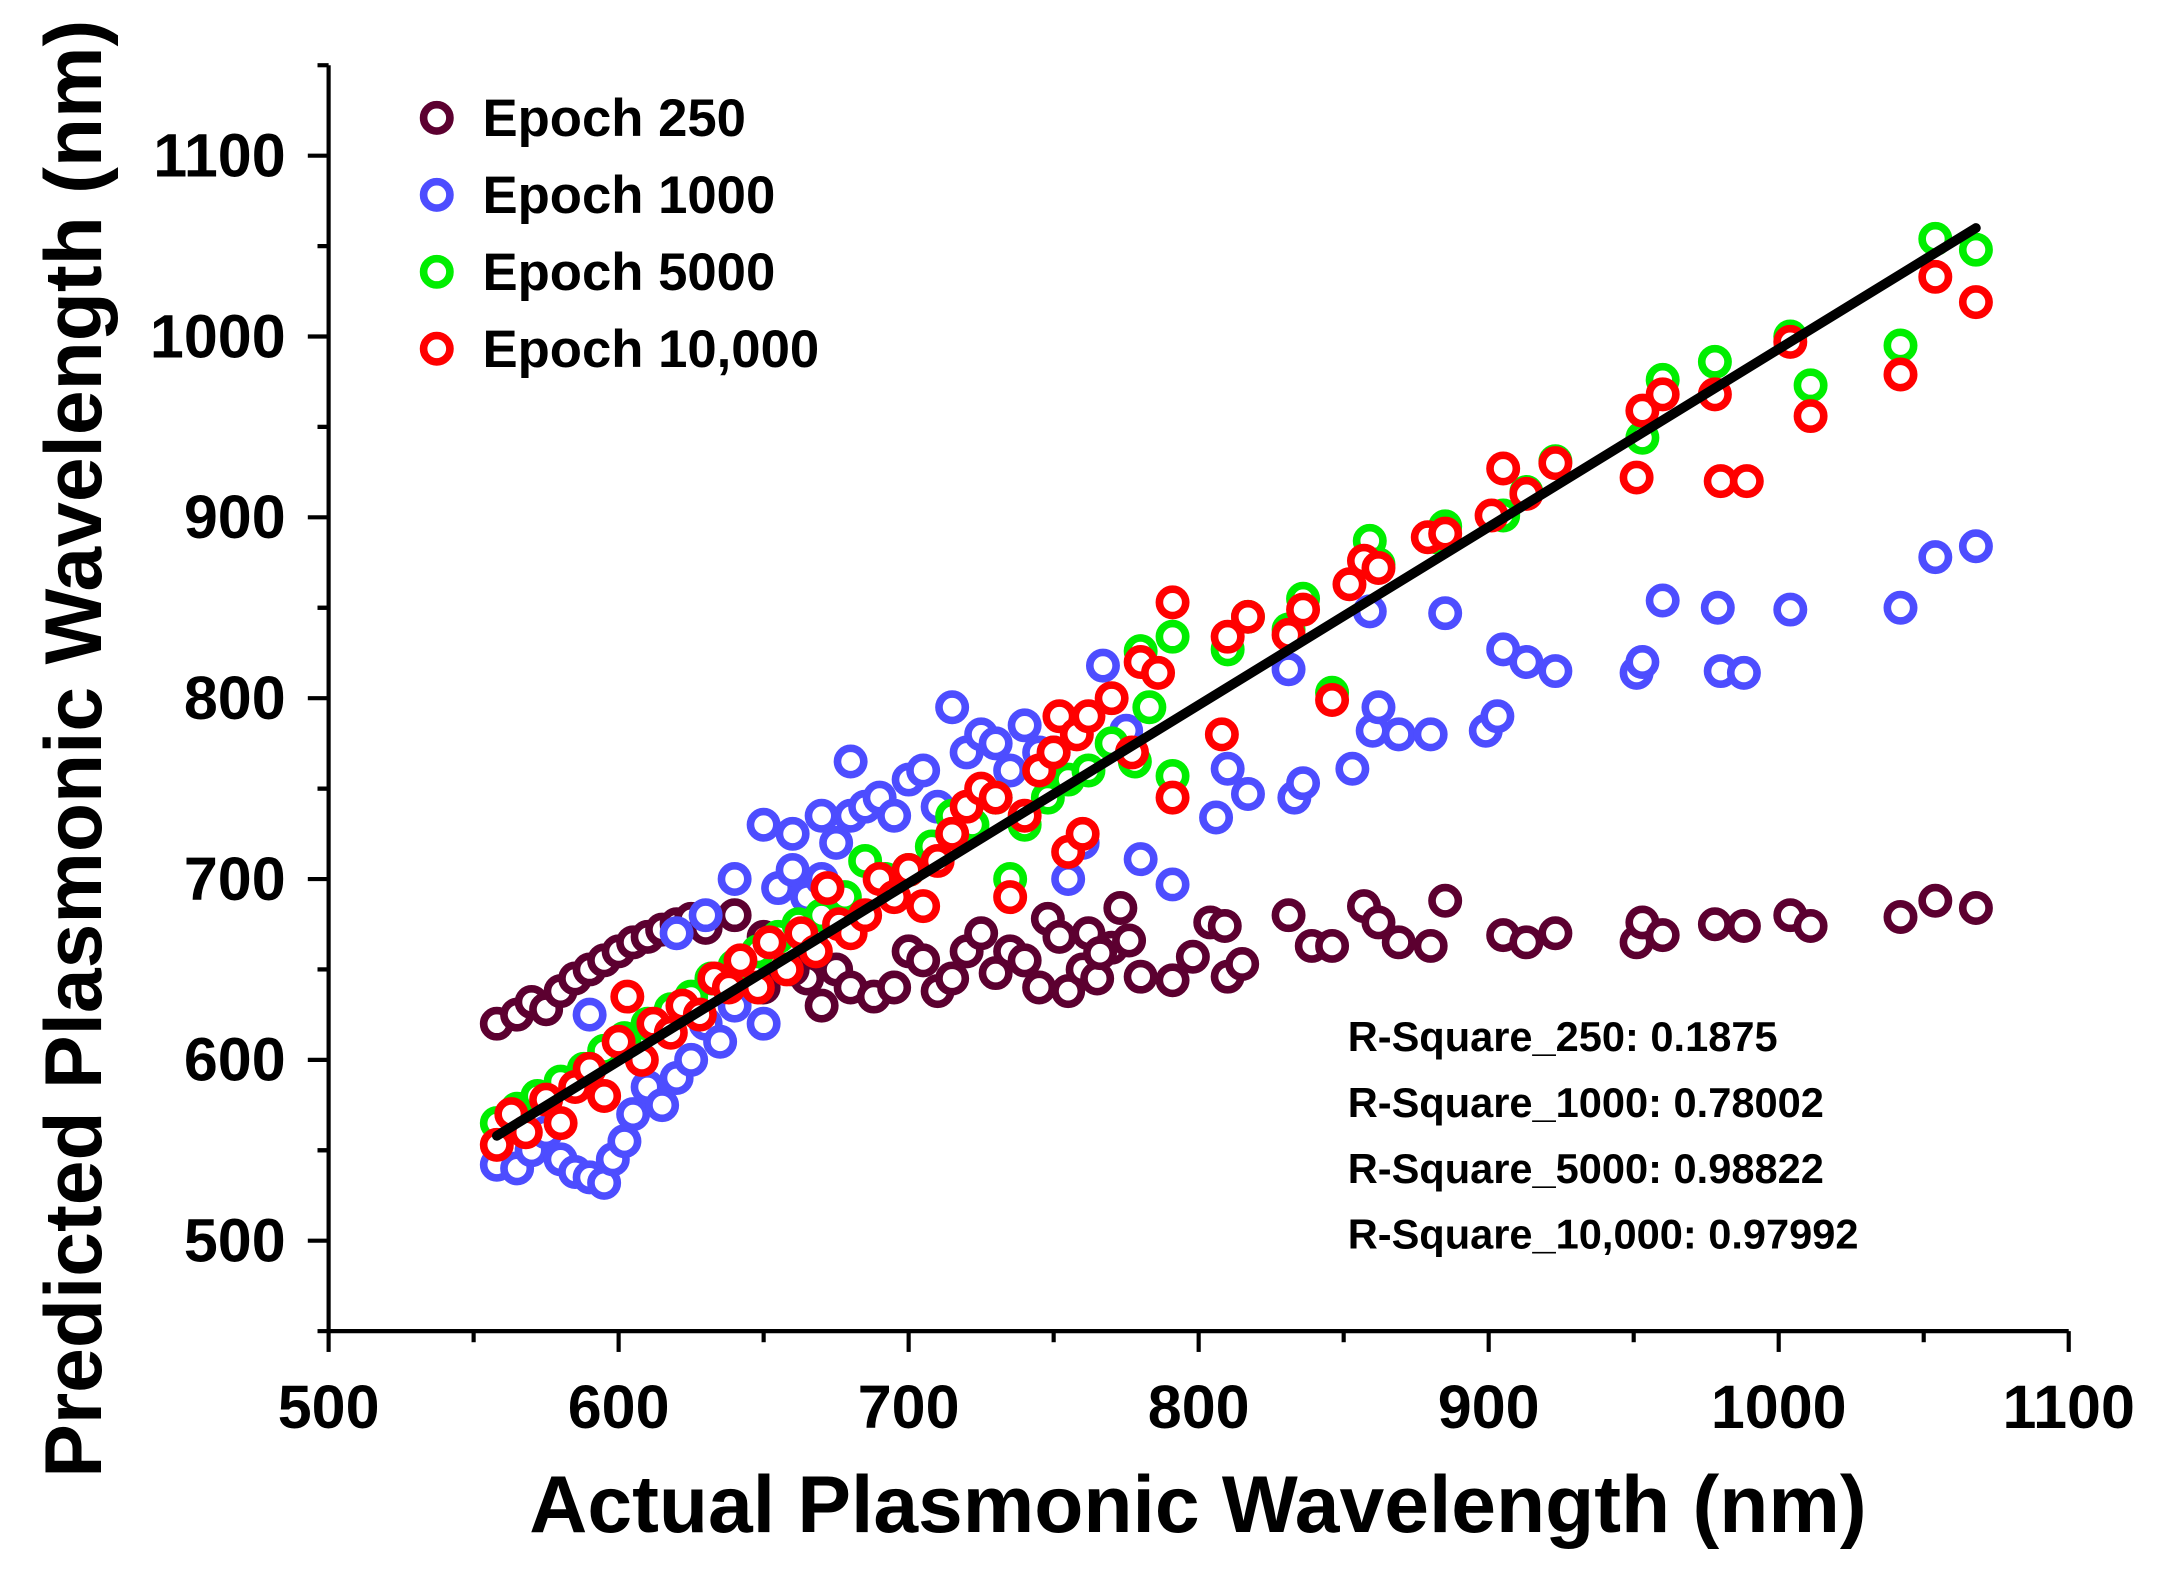 Image resolution: width=2163 pixels, height=1578 pixels. Describe the element at coordinates (1586, 1168) in the screenshot. I see `r-square-label: R-Square_5000: 0.98822` at that location.